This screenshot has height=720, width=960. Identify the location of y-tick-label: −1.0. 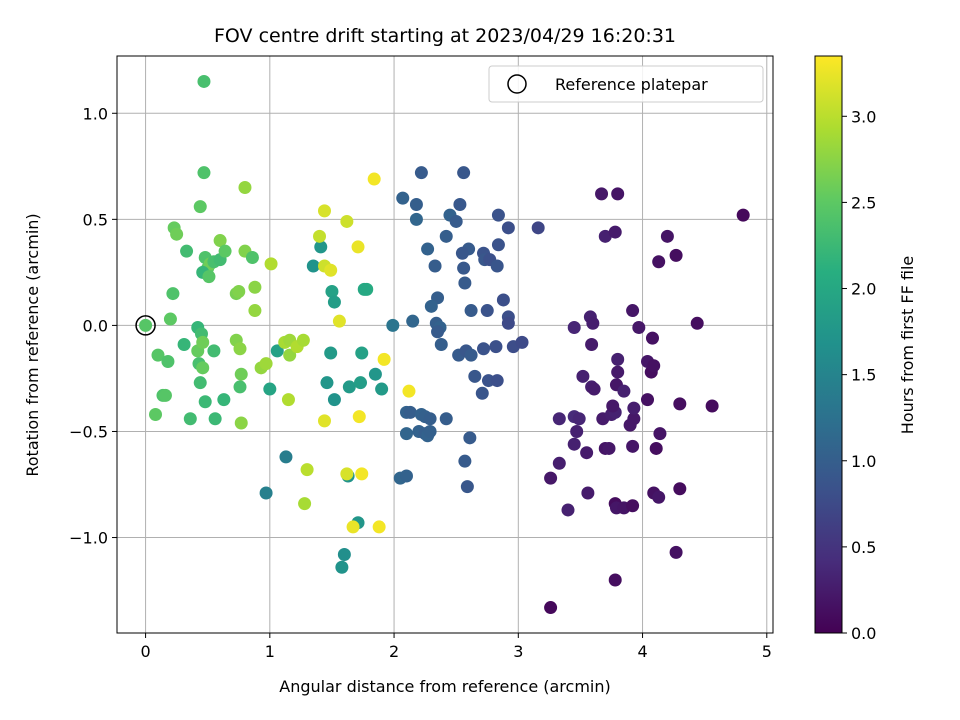
(88, 538).